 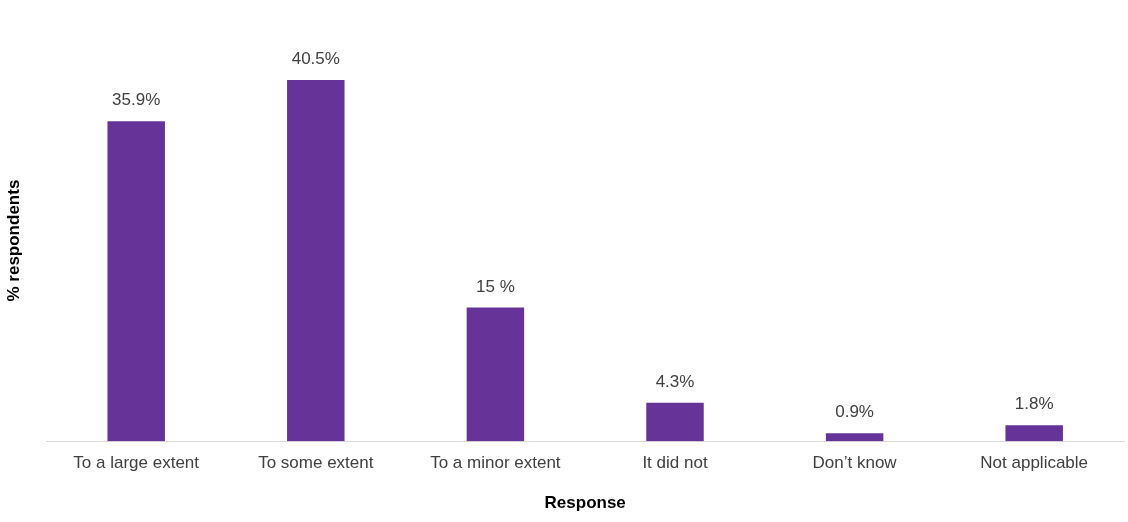 I want to click on data-label: 40.5%, so click(x=315, y=59).